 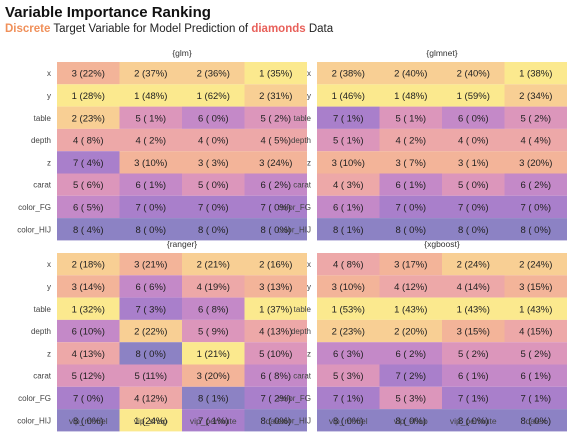 I want to click on cell-label: 2 (40%), so click(x=410, y=74).